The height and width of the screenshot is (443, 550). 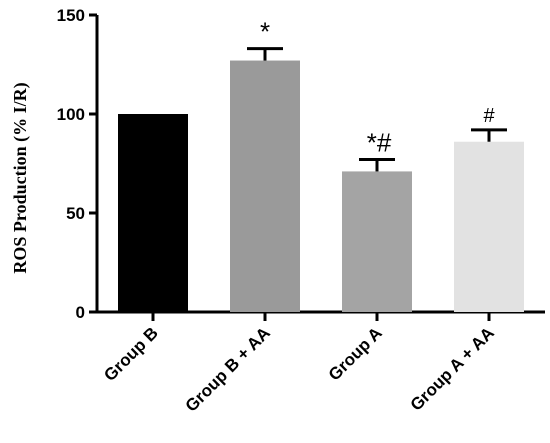 I want to click on significance-annotation: *, so click(x=265, y=32).